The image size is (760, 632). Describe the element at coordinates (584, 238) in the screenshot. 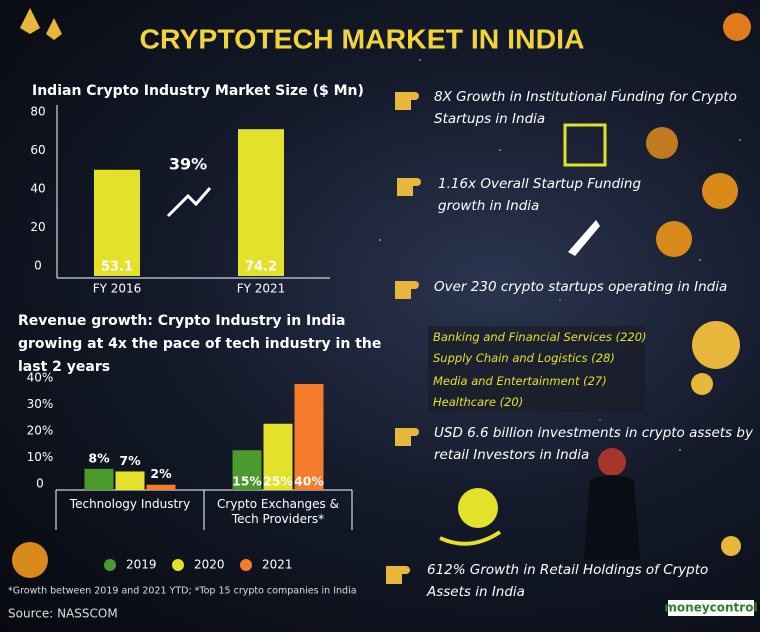

I see `rocket-icon` at that location.